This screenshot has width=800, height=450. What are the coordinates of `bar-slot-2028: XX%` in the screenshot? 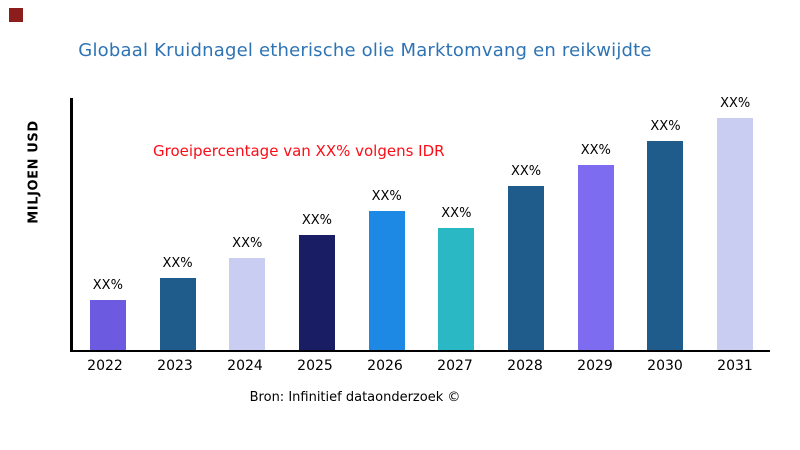 It's located at (526, 257).